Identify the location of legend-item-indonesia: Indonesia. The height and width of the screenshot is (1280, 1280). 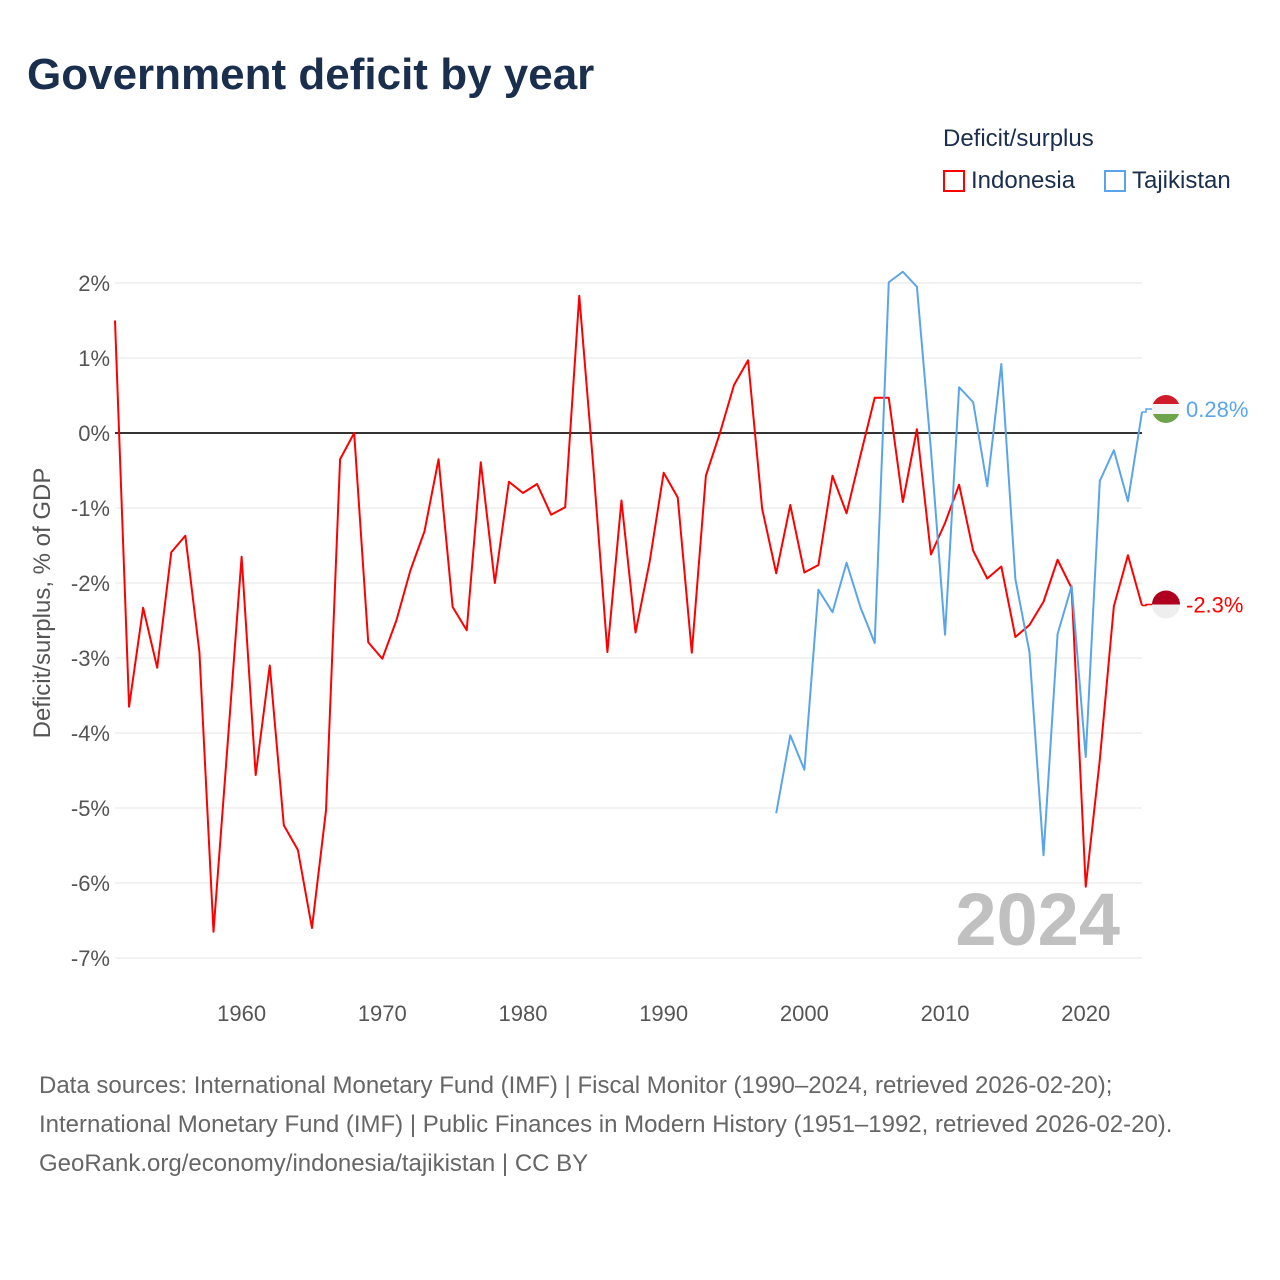
(1009, 181).